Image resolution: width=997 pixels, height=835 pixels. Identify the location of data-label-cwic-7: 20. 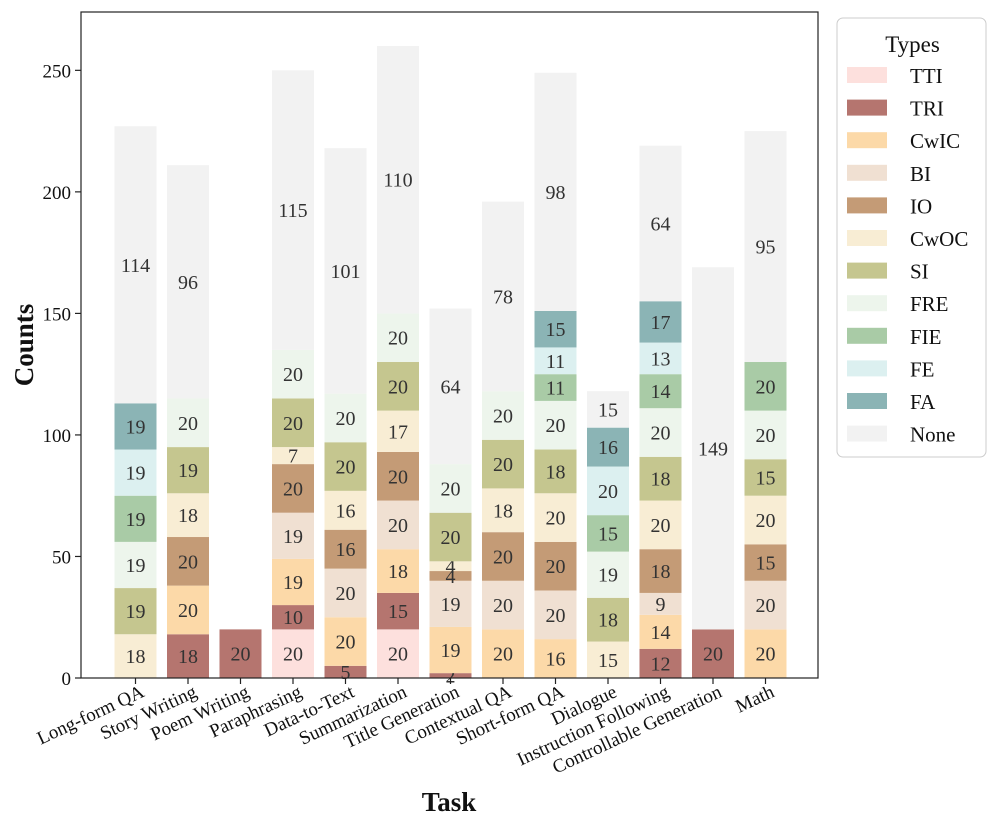
(503, 655).